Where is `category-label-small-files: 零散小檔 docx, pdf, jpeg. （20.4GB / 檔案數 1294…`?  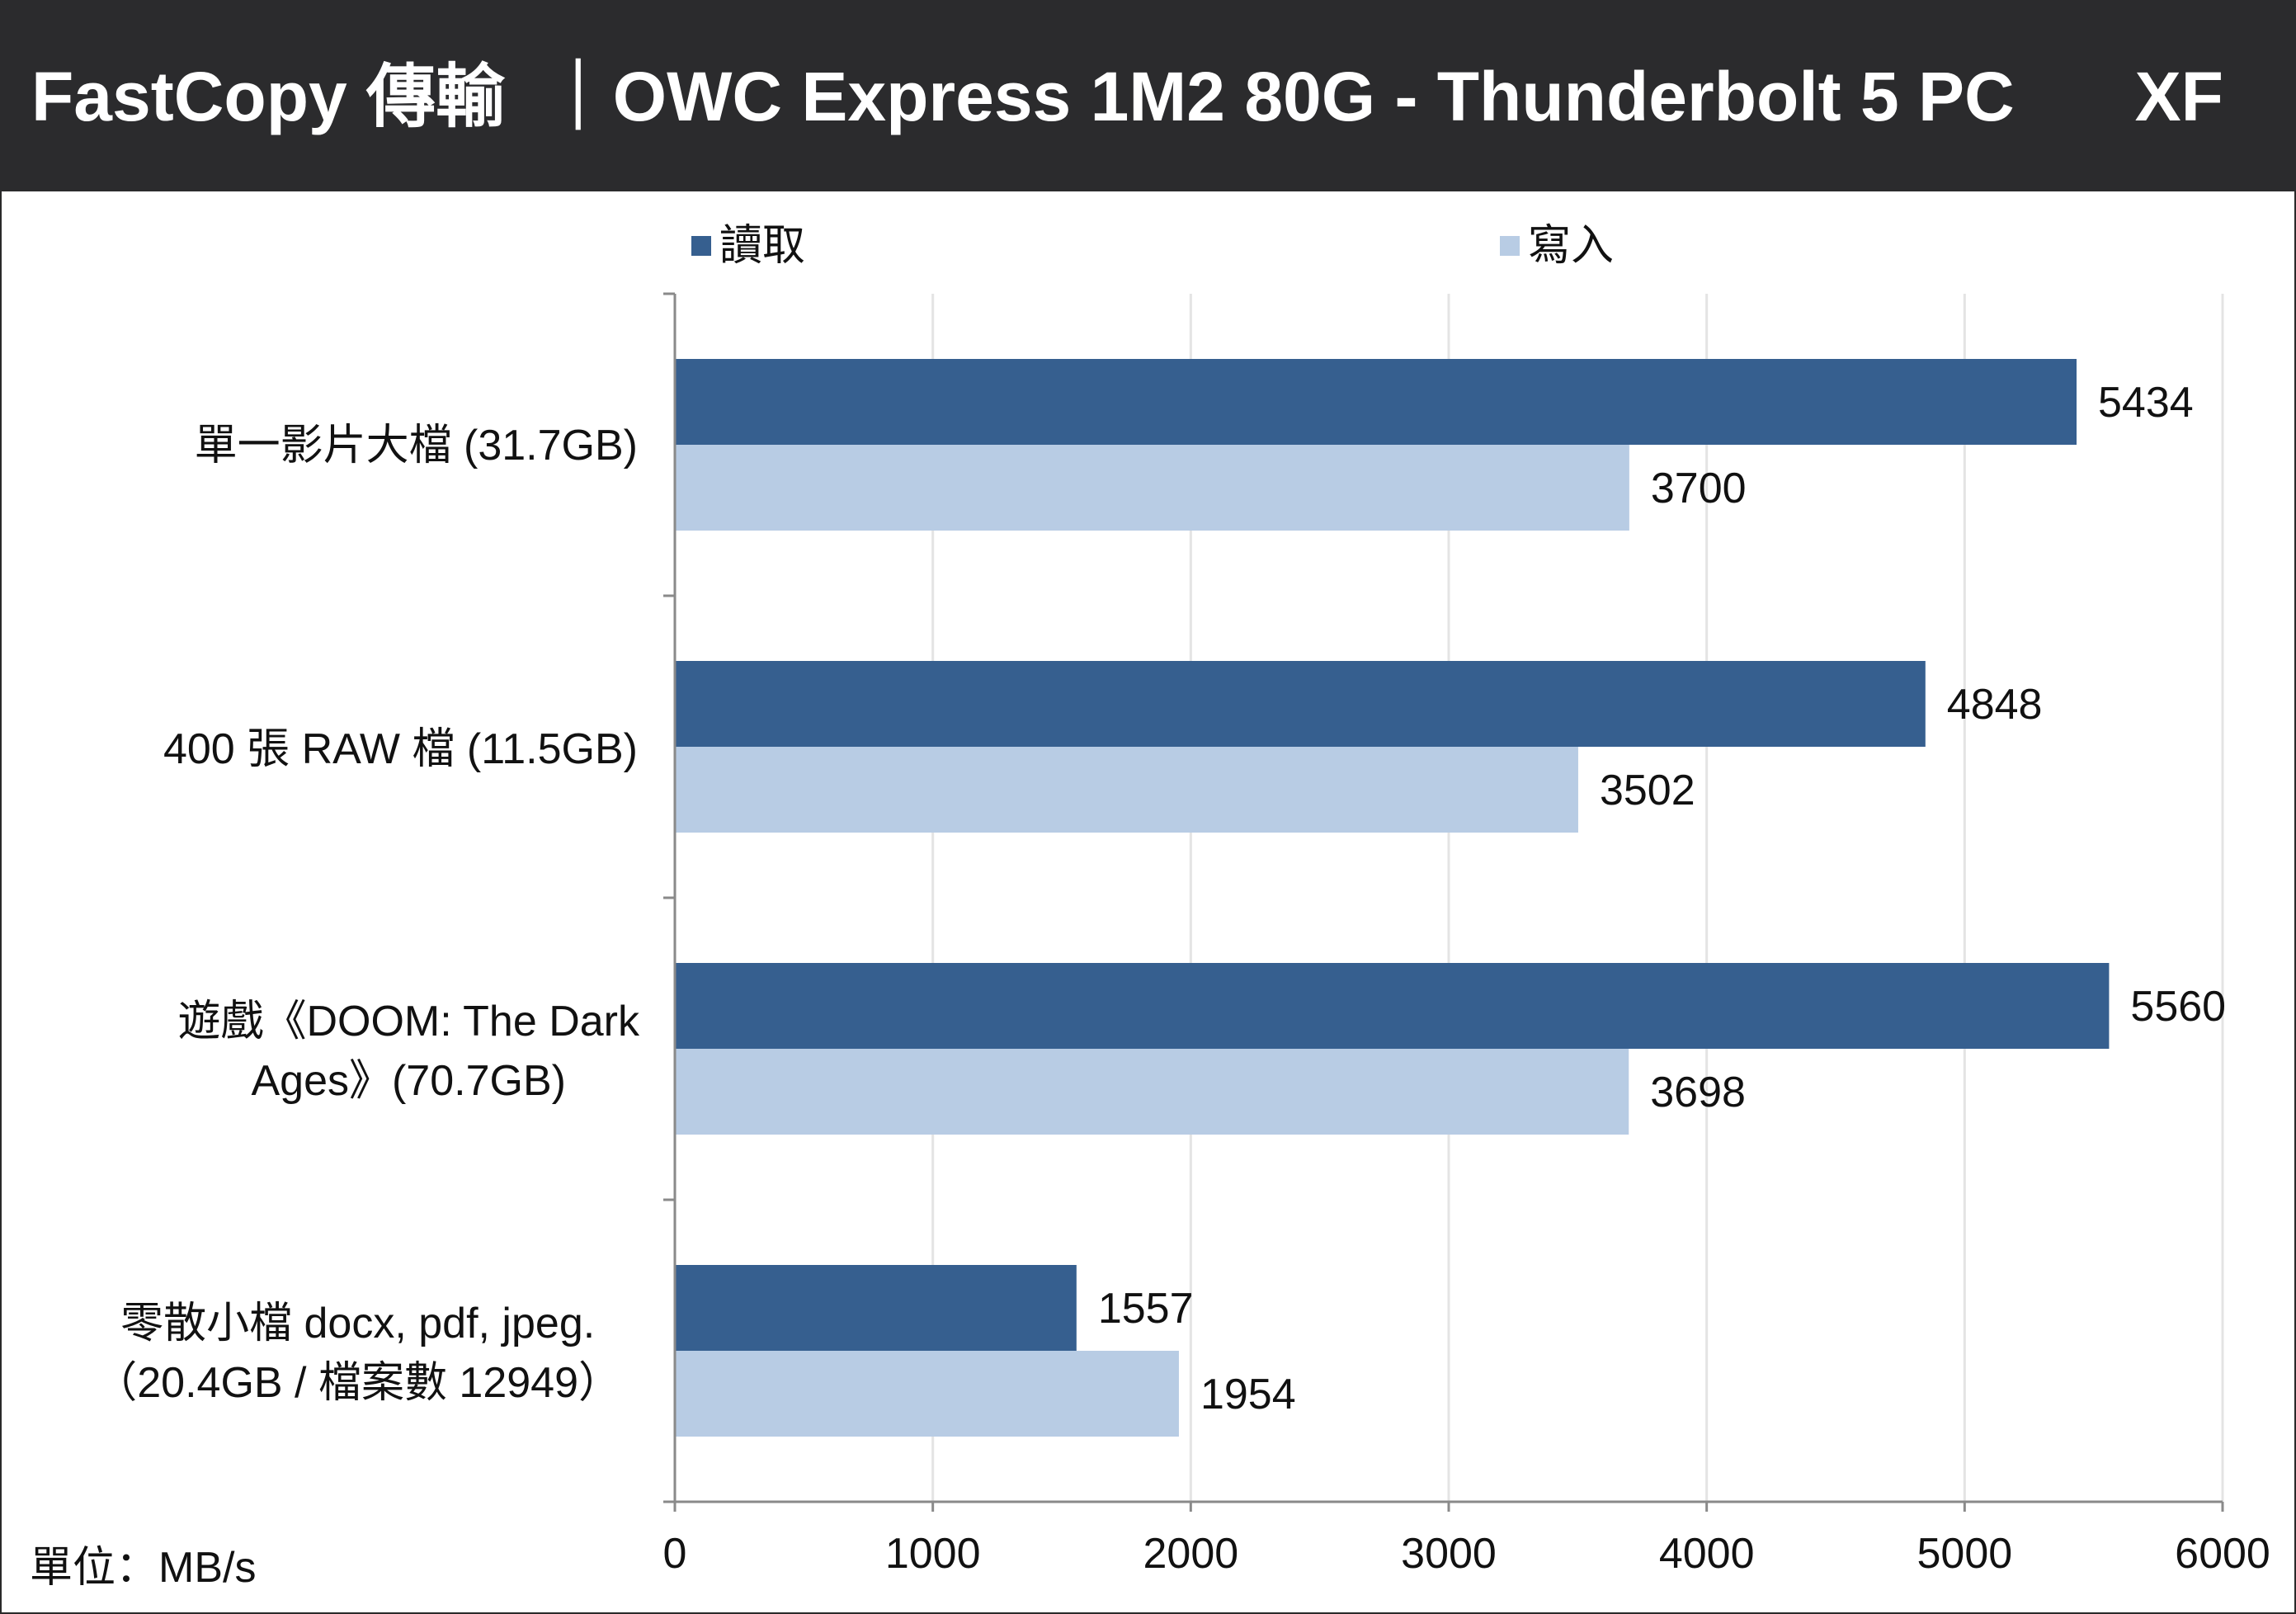 category-label-small-files: 零散小檔 docx, pdf, jpeg. （20.4GB / 檔案數 1294… is located at coordinates (357, 1353).